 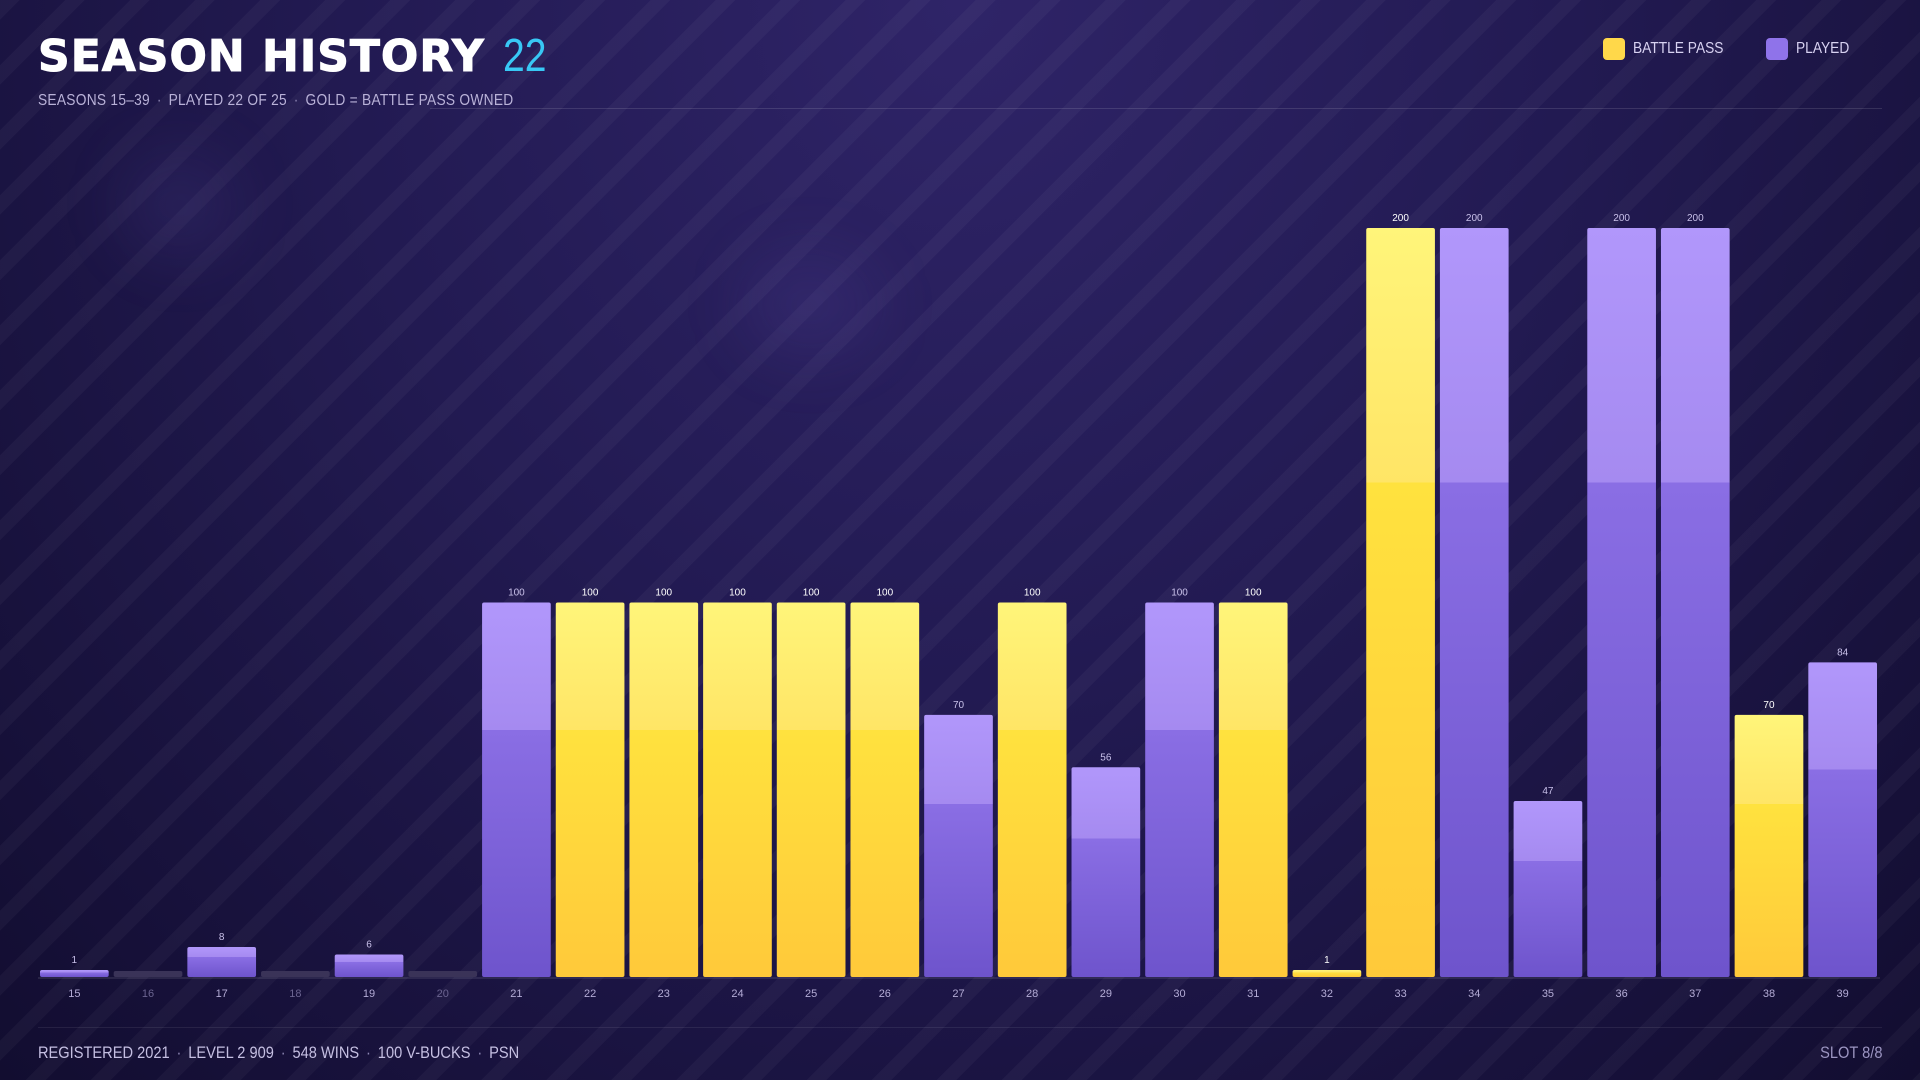 What do you see at coordinates (811, 994) in the screenshot?
I see `x-tick-label-25: 25` at bounding box center [811, 994].